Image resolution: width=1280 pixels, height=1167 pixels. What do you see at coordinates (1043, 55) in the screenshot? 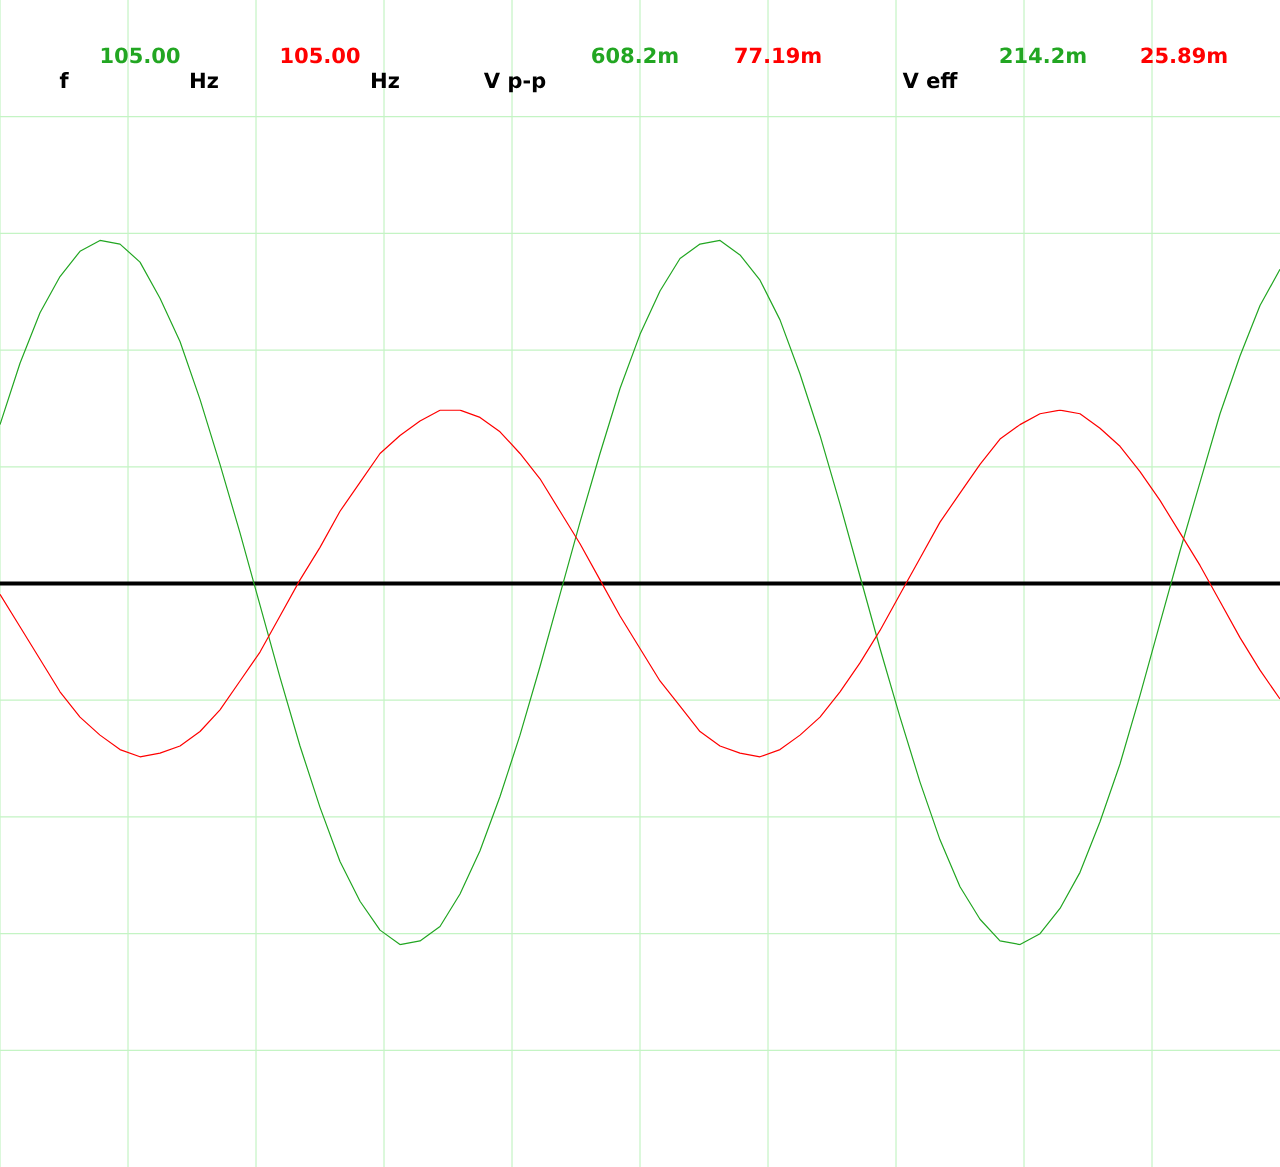
I see `text: 214.2m` at bounding box center [1043, 55].